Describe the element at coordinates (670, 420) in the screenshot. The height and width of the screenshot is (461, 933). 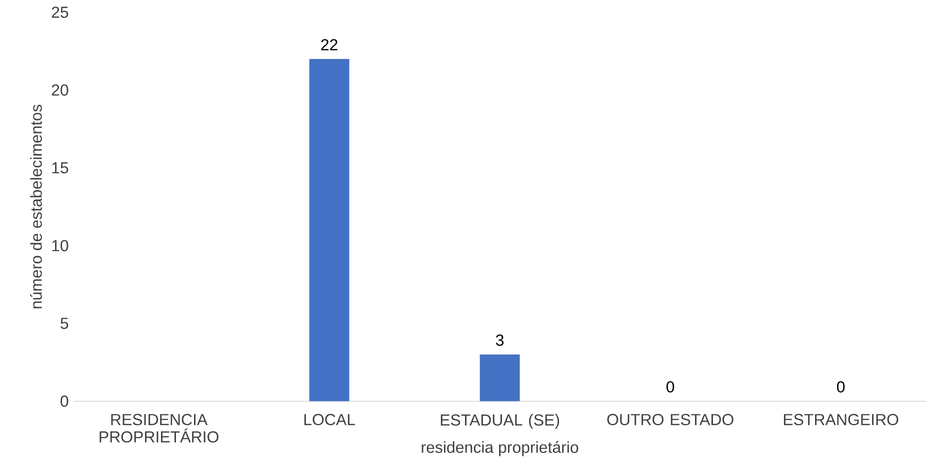
I see `x-tick-label: OUTRO ESTADO` at that location.